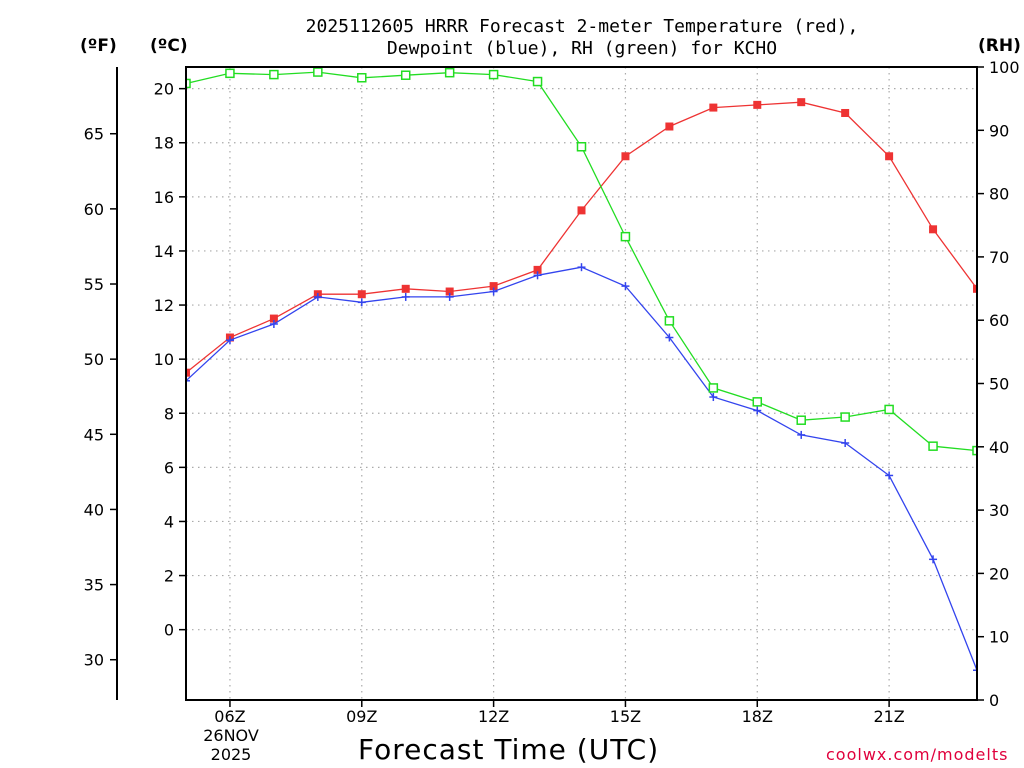 This screenshot has height=768, width=1024. Describe the element at coordinates (999, 130) in the screenshot. I see `rh-tick-label: 90` at that location.